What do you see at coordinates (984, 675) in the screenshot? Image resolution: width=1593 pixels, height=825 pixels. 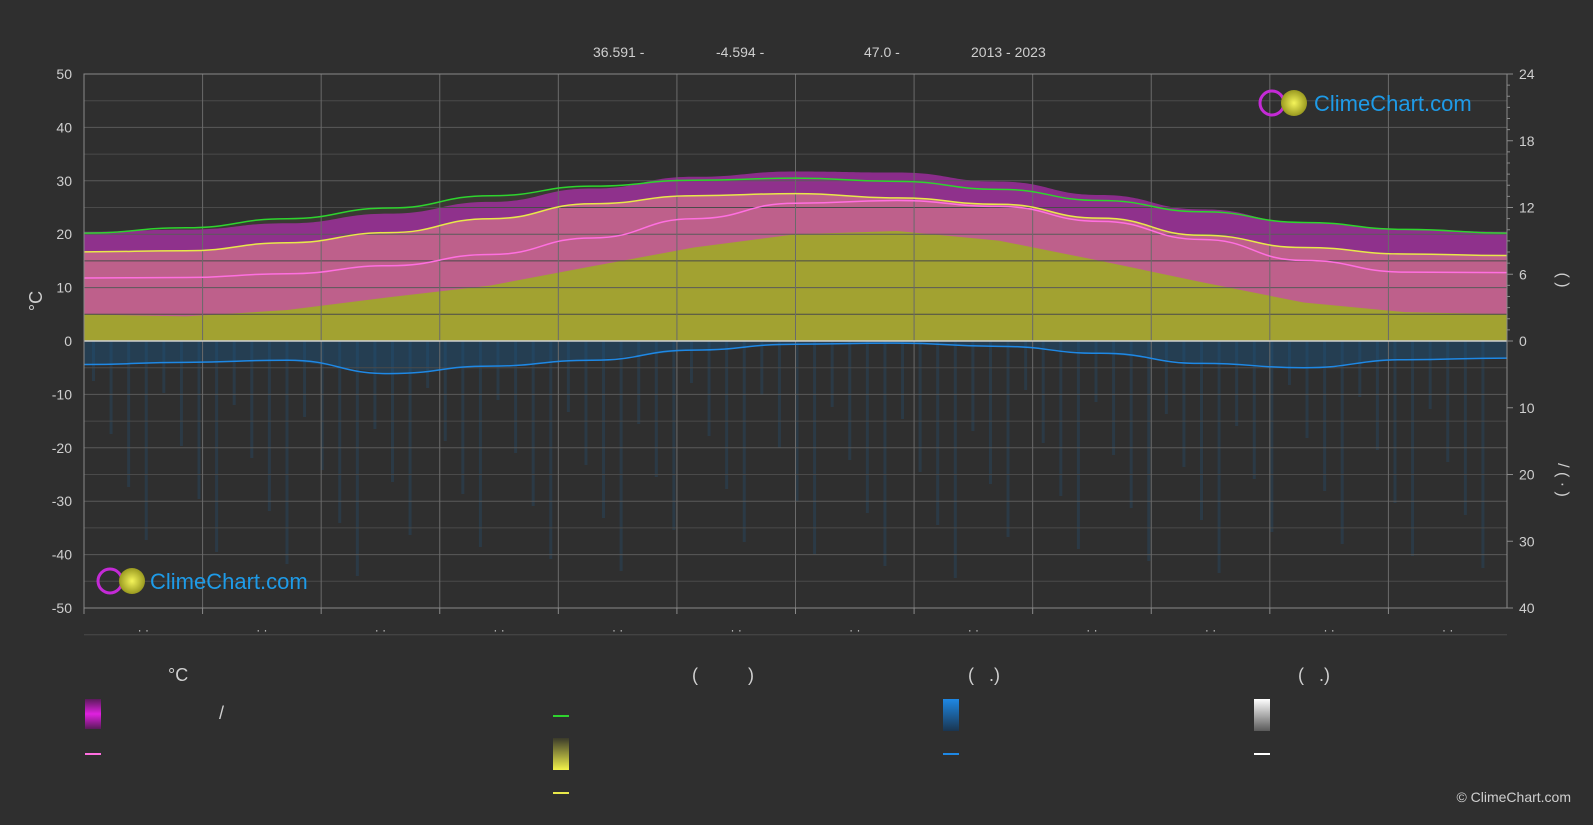 I see `legend-rain-title: ( .)` at bounding box center [984, 675].